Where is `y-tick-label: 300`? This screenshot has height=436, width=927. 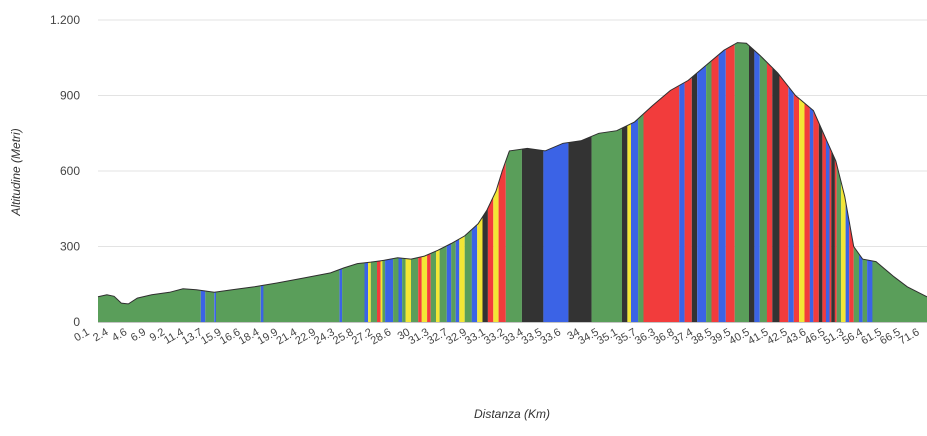 y-tick-label: 300 is located at coordinates (70, 247).